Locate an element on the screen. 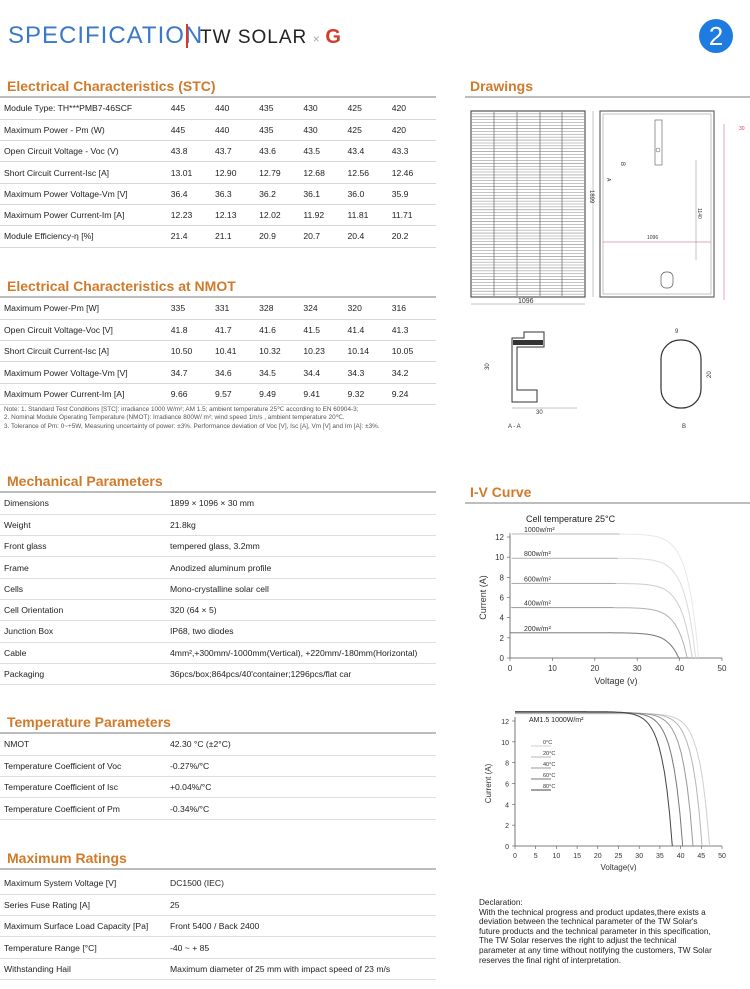 This screenshot has width=750, height=989. row-value: 43.6 is located at coordinates (281, 151).